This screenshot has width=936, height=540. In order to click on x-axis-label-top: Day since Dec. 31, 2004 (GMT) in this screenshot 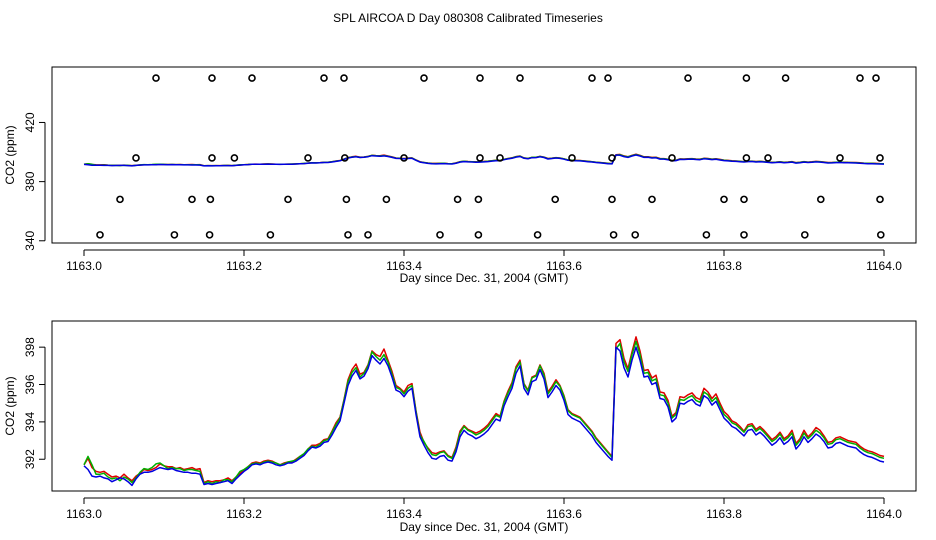, I will do `click(484, 278)`.